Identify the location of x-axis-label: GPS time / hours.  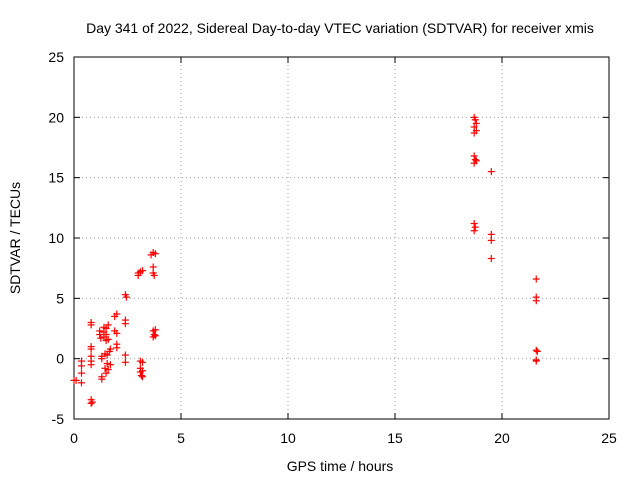
(340, 466).